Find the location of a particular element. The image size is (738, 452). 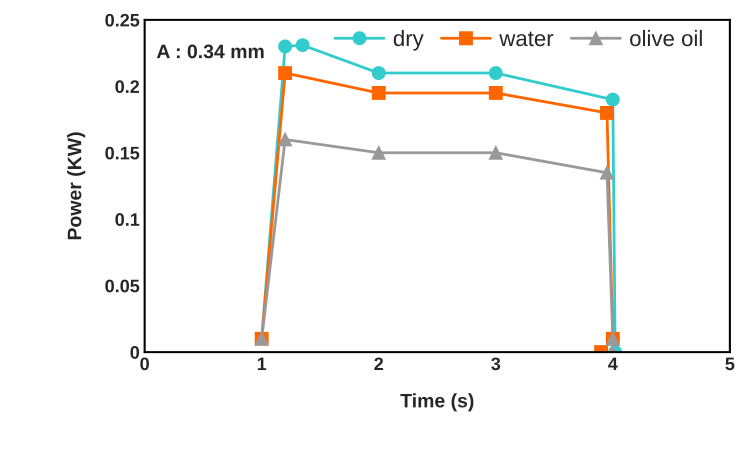

x-tick-label: 0 is located at coordinates (144, 363).